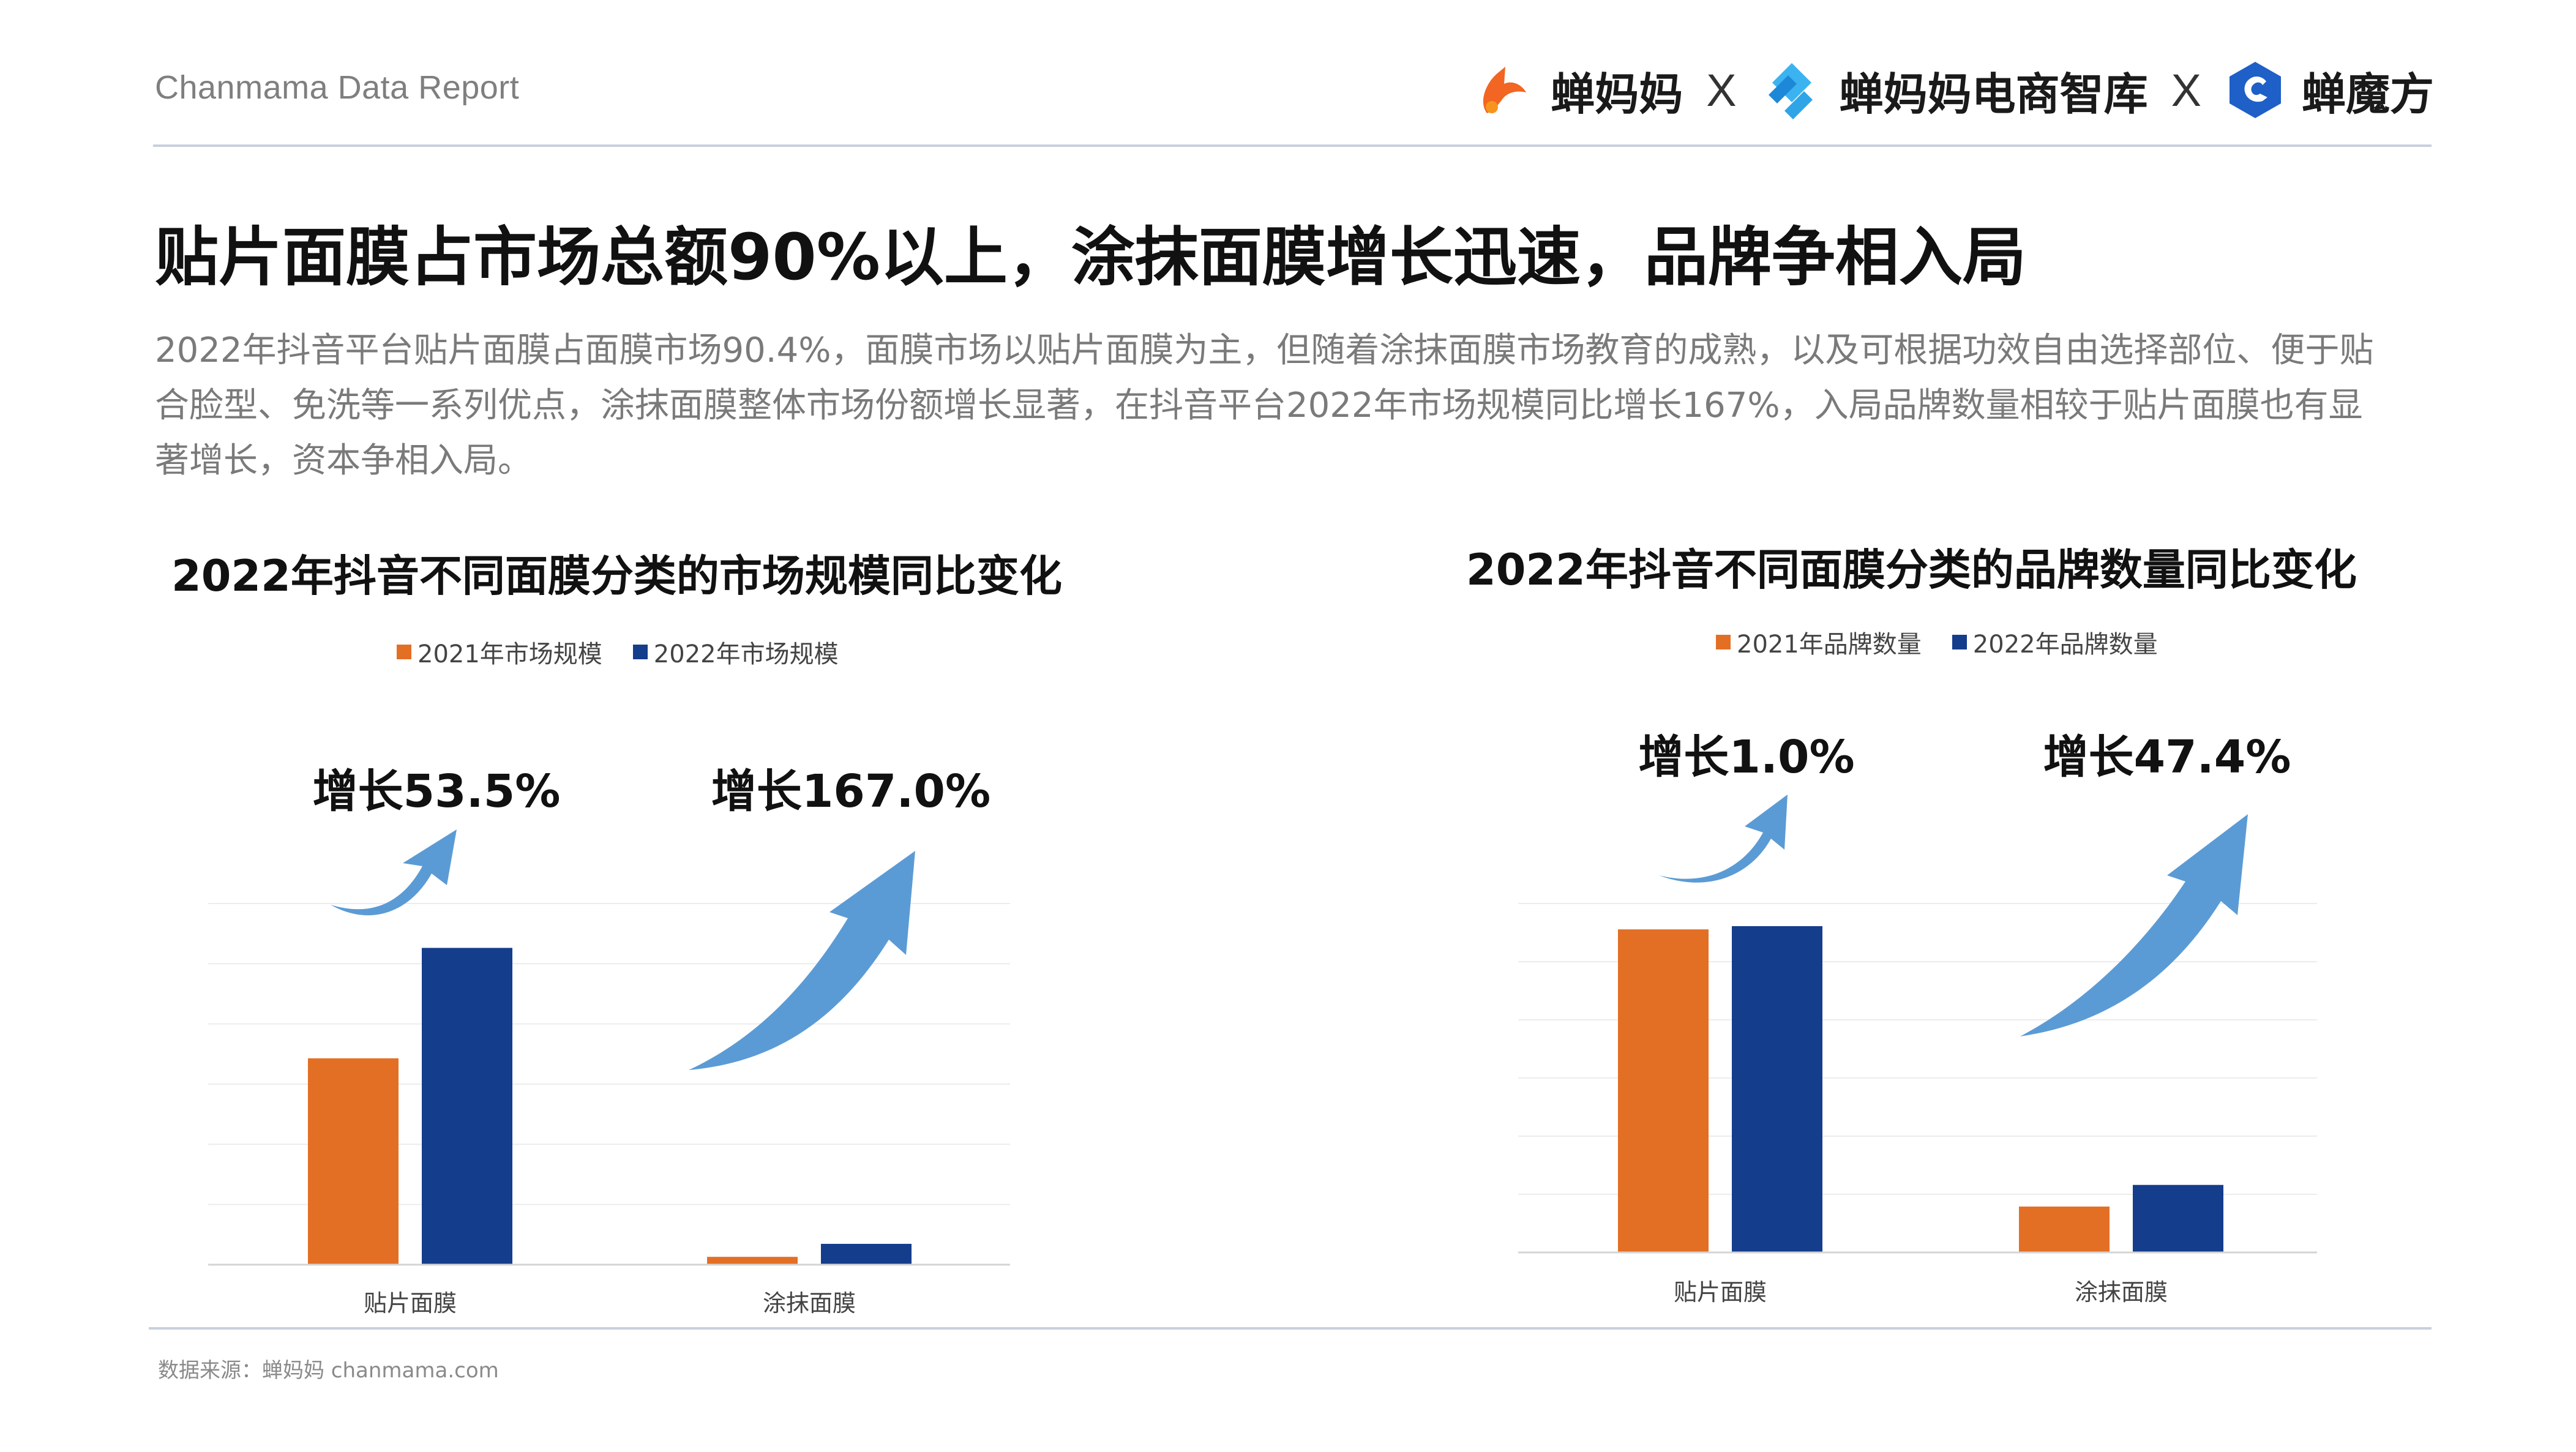  What do you see at coordinates (2255, 90) in the screenshot?
I see `chanmofang-logo-icon` at bounding box center [2255, 90].